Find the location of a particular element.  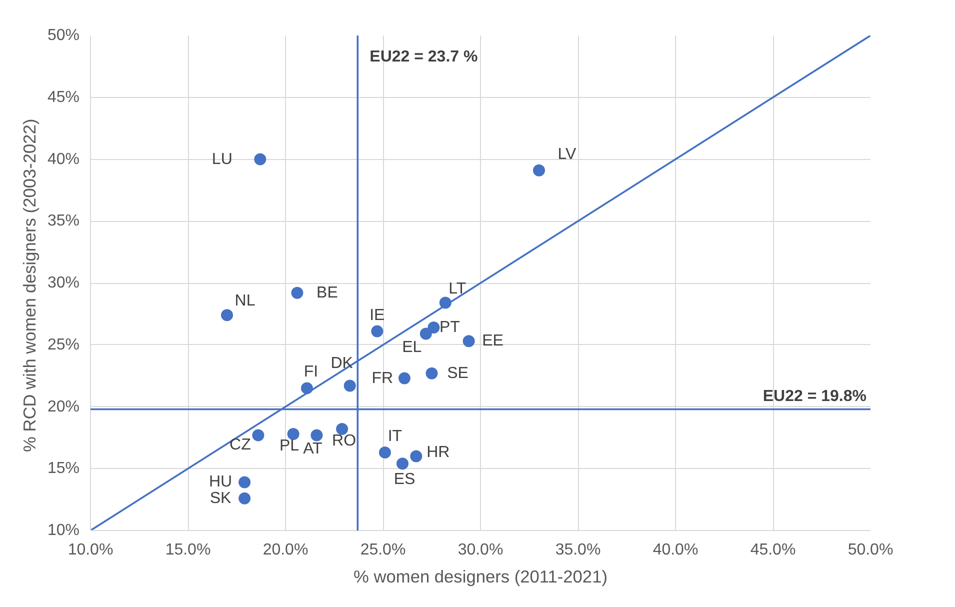

annotation: NL is located at coordinates (245, 301).